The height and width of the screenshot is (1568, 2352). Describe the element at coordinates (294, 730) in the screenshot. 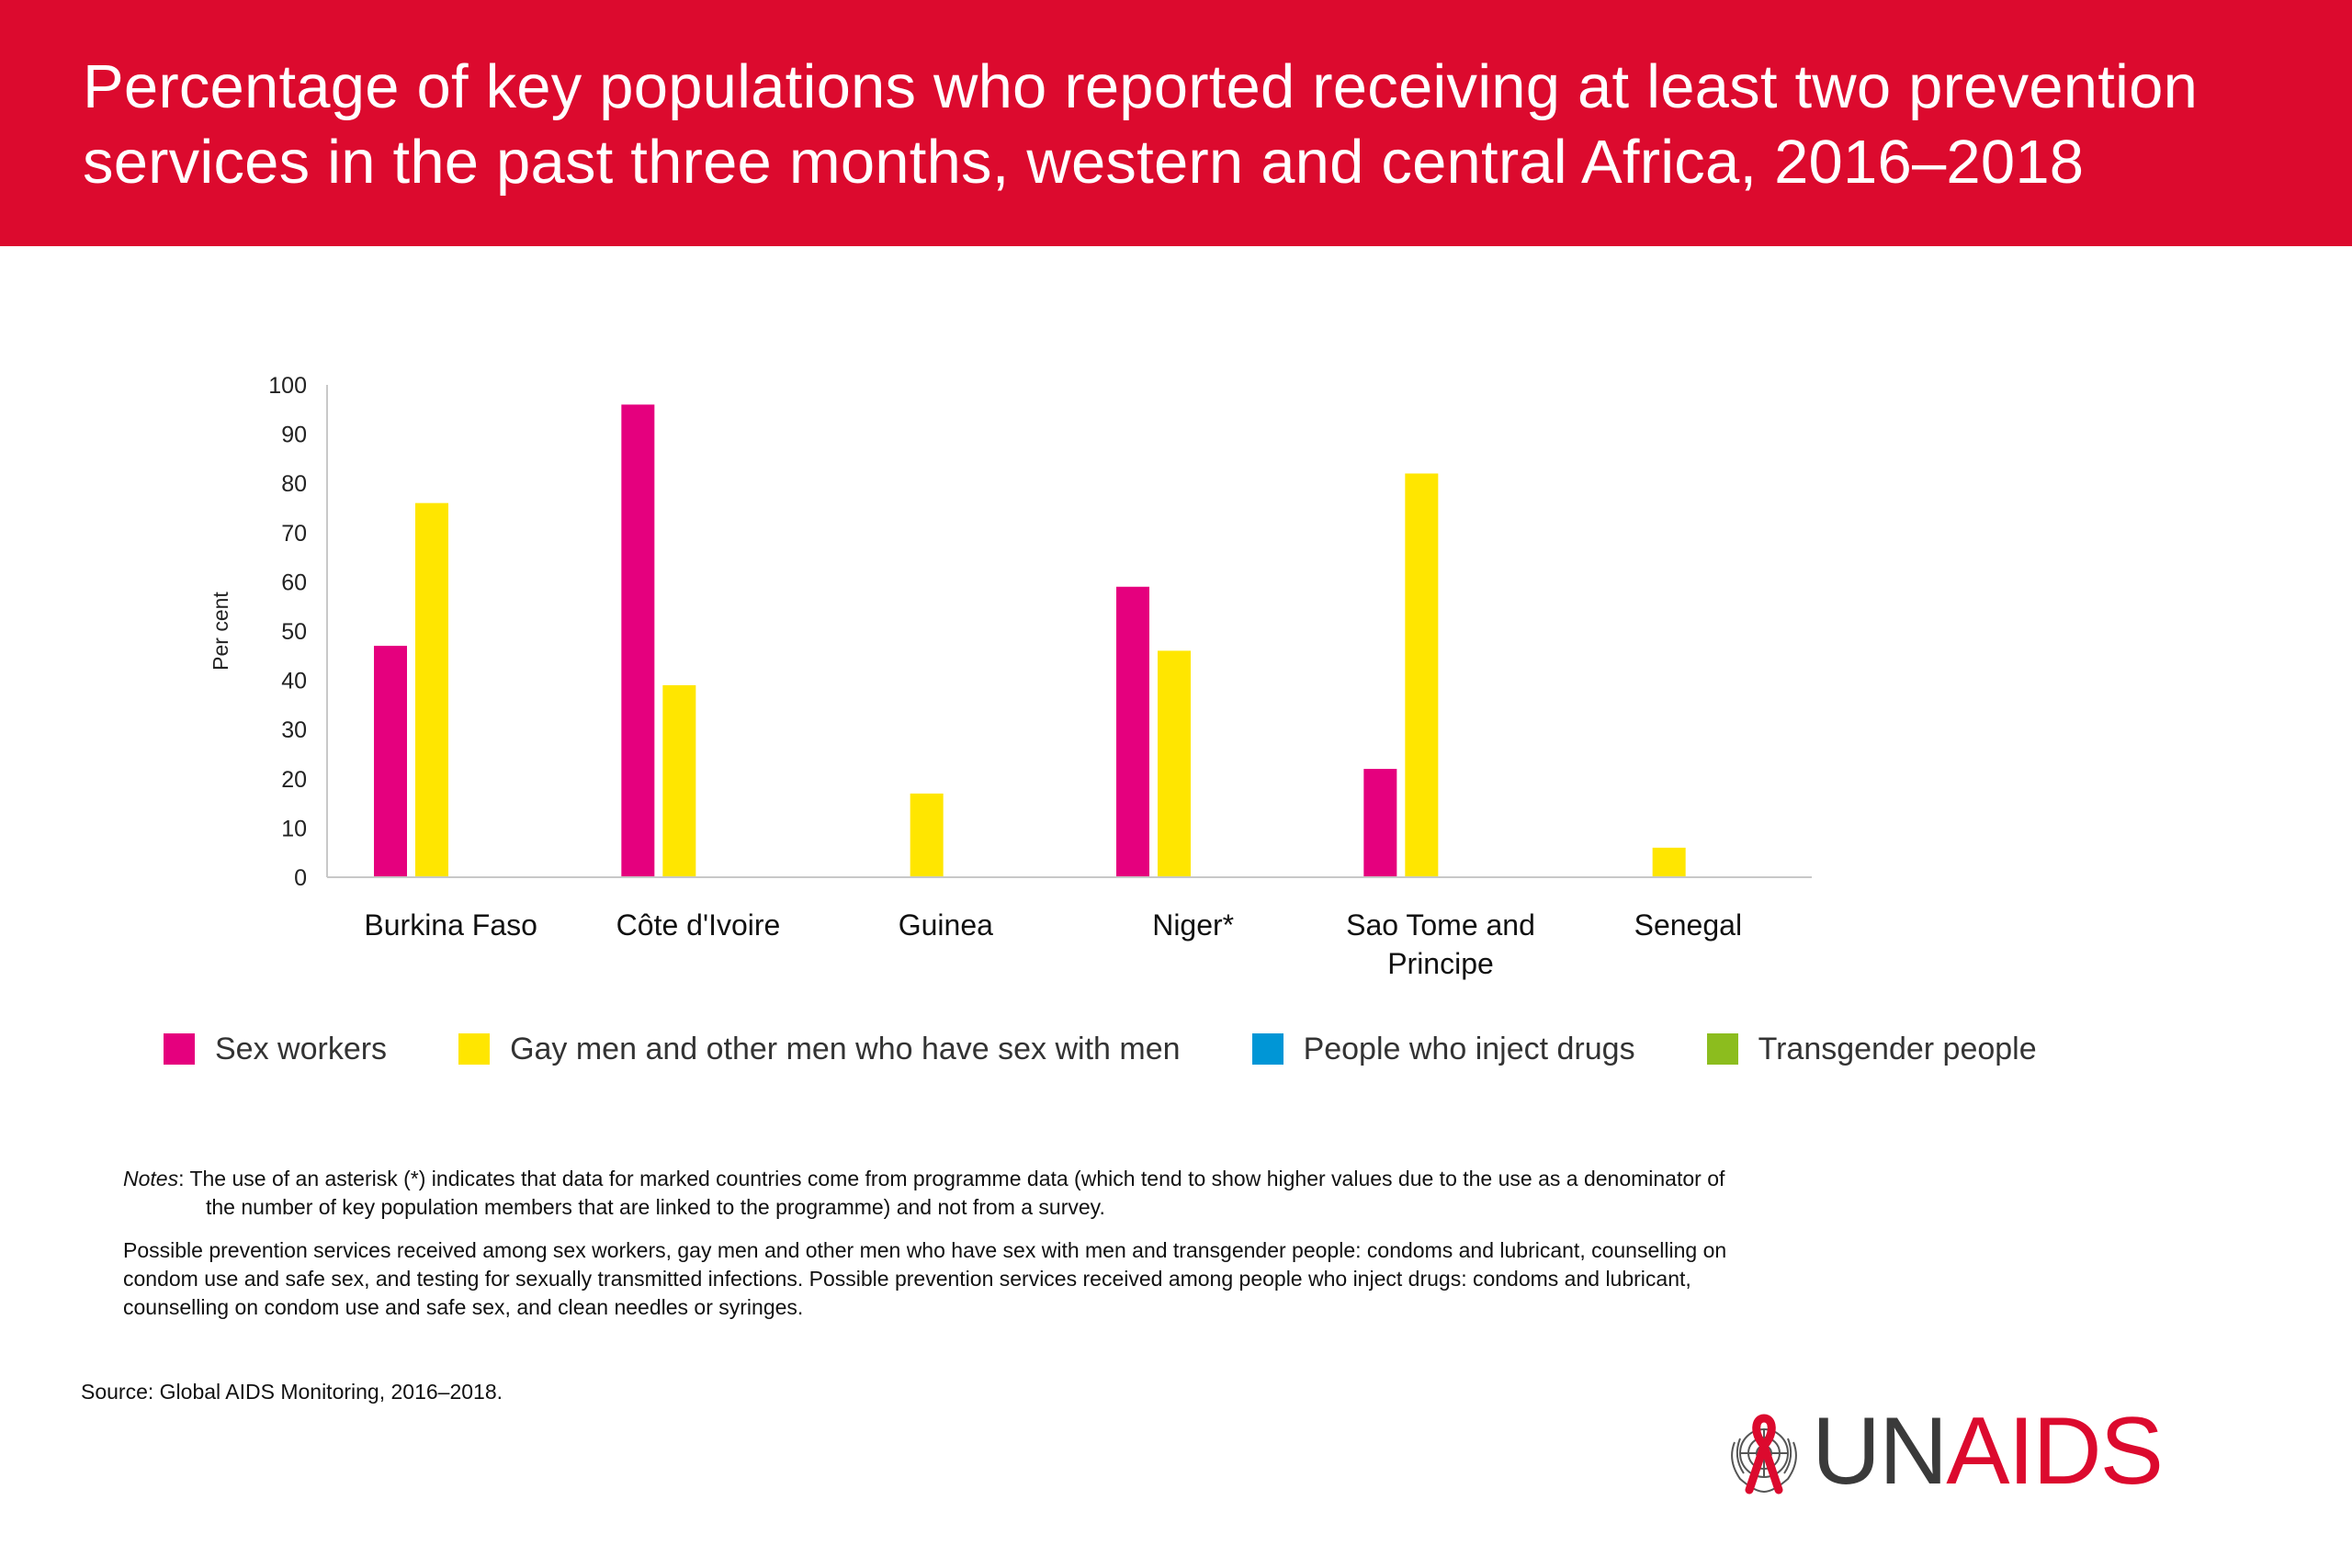

I see `y-tick-label: 30` at that location.